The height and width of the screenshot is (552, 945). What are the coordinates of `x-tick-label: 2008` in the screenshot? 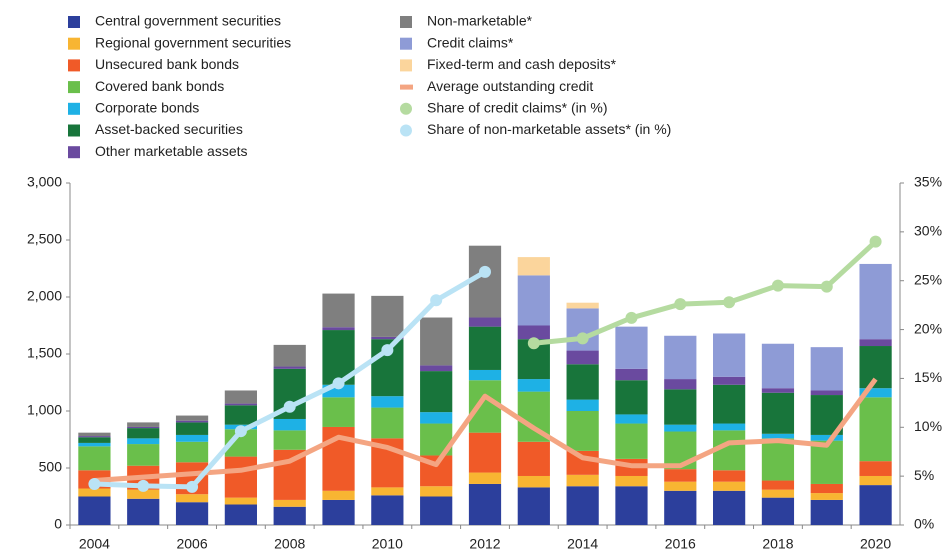 It's located at (289, 544).